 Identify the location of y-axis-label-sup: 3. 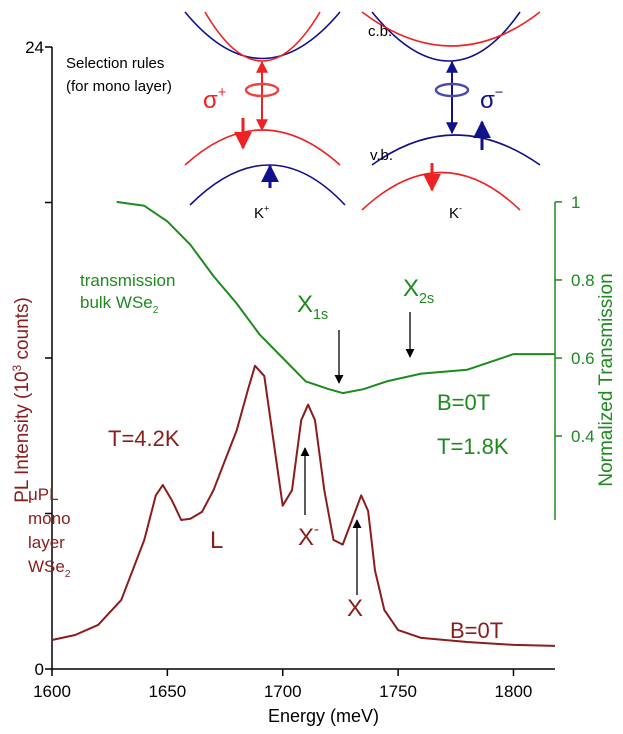
(17, 367).